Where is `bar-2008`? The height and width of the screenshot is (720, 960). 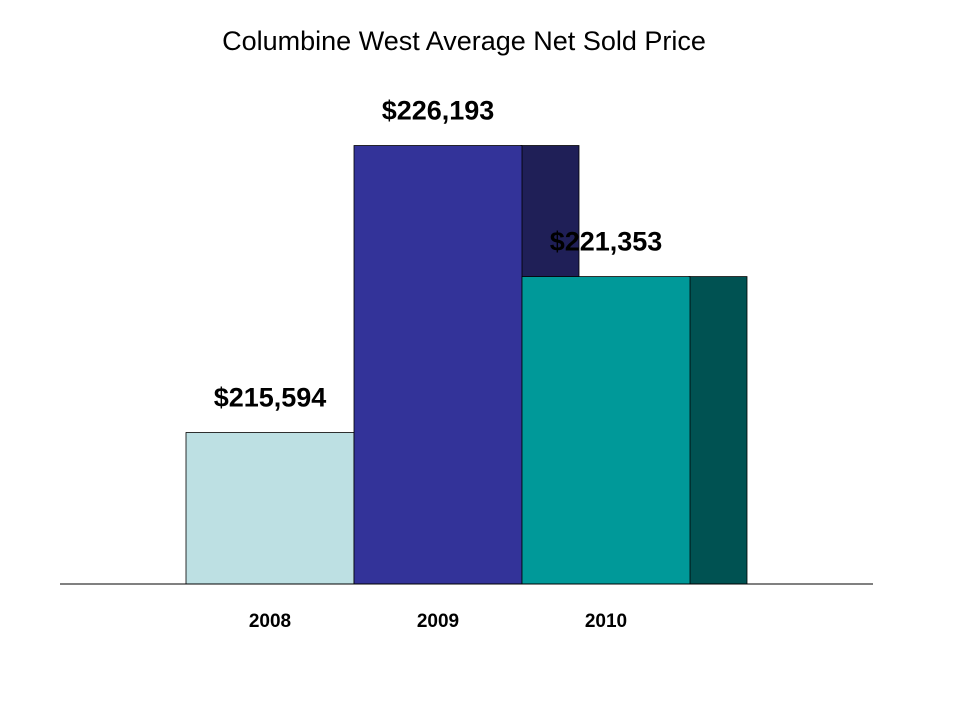 bar-2008 is located at coordinates (270, 508).